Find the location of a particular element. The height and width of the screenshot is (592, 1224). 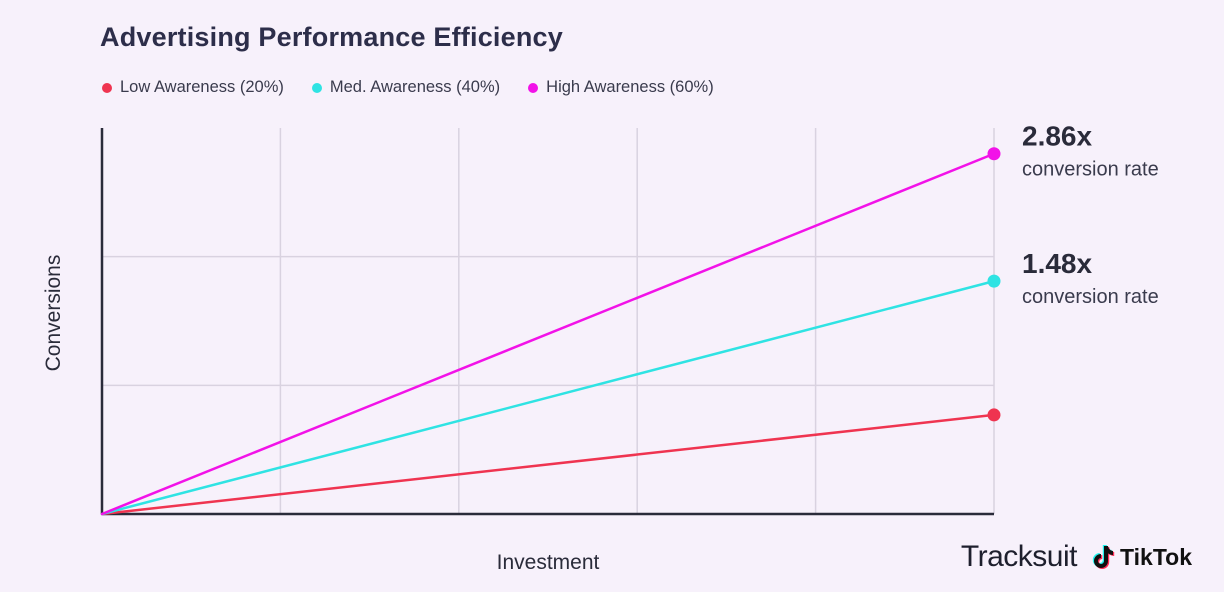

legend-marker-med is located at coordinates (316, 87).